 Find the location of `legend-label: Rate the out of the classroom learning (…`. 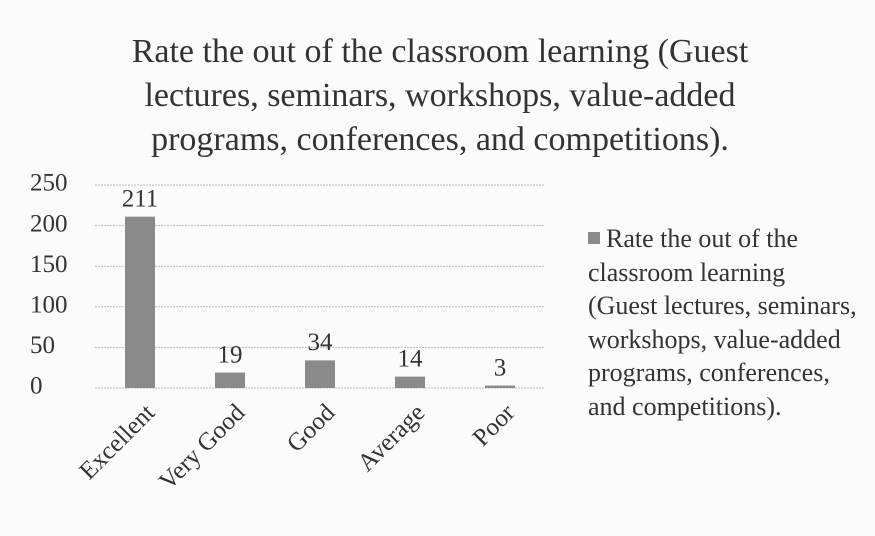

legend-label: Rate the out of the classroom learning (… is located at coordinates (722, 322).